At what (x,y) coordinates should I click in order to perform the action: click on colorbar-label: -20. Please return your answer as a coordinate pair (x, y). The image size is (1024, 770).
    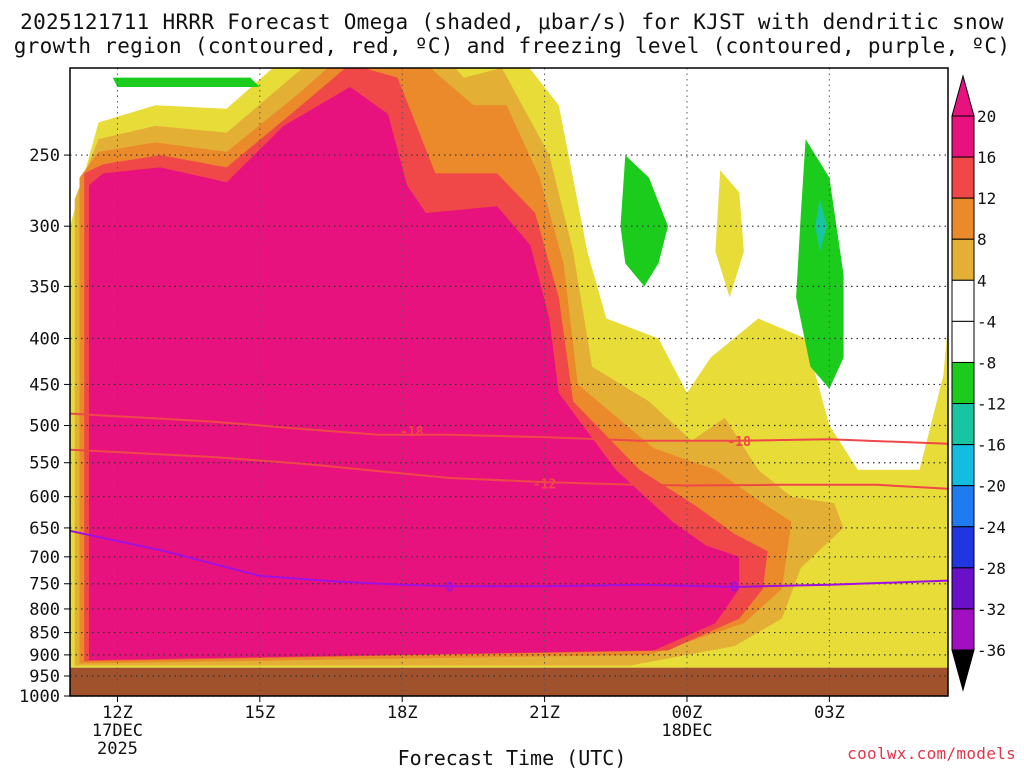
    Looking at the image, I should click on (991, 486).